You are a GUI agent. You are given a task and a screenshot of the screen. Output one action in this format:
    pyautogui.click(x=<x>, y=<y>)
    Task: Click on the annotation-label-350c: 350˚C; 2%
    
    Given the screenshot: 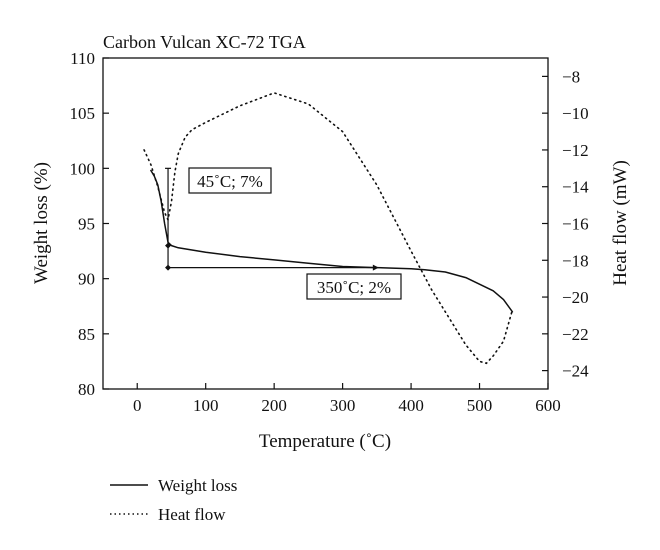 What is the action you would take?
    pyautogui.click(x=354, y=287)
    